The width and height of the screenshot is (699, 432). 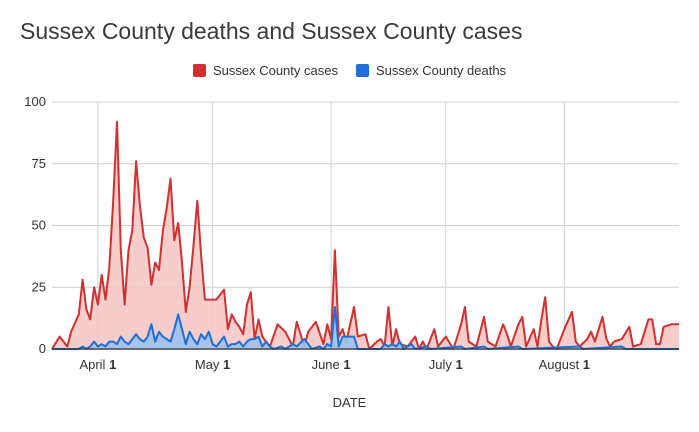 I want to click on series-area-deaths, so click(x=365, y=328).